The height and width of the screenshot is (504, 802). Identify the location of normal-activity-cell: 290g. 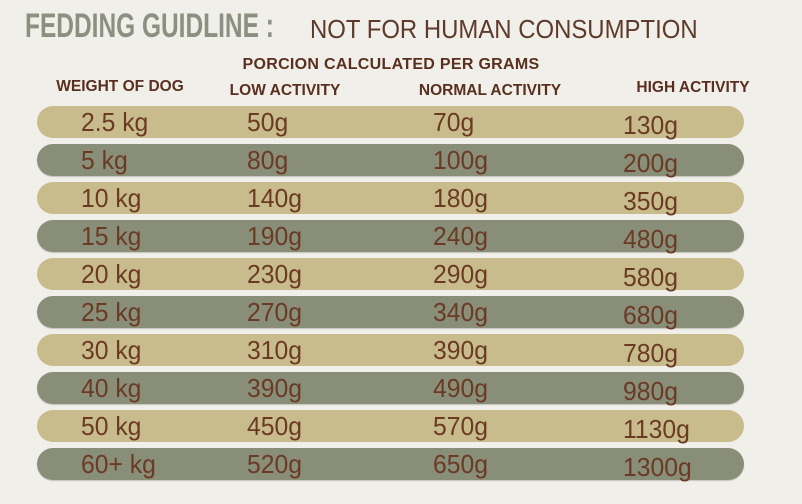
(460, 274).